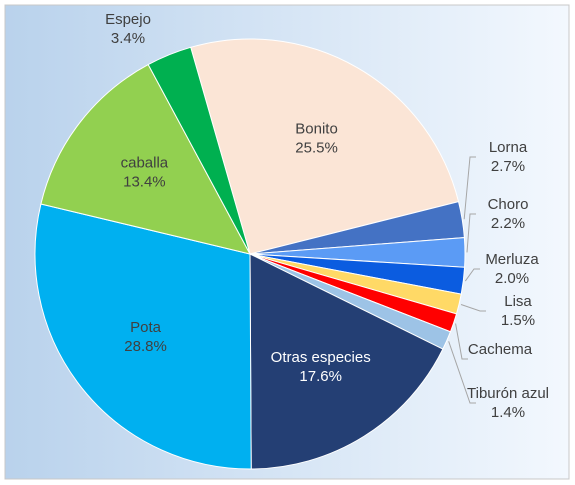 The height and width of the screenshot is (485, 575). Describe the element at coordinates (512, 259) in the screenshot. I see `slice-label: Merluza` at that location.